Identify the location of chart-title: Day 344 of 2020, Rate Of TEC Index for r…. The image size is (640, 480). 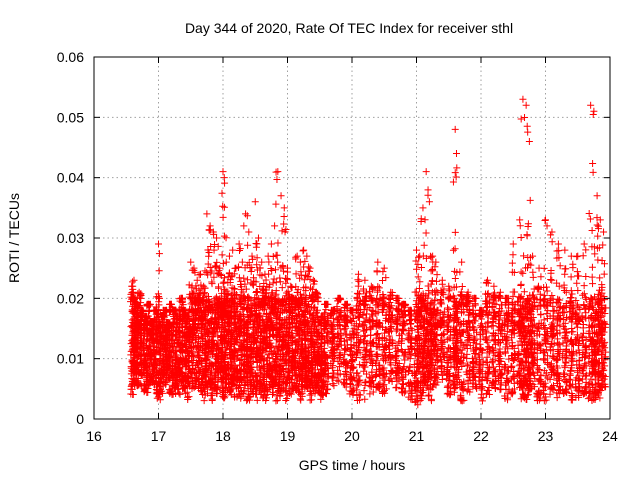
(349, 28).